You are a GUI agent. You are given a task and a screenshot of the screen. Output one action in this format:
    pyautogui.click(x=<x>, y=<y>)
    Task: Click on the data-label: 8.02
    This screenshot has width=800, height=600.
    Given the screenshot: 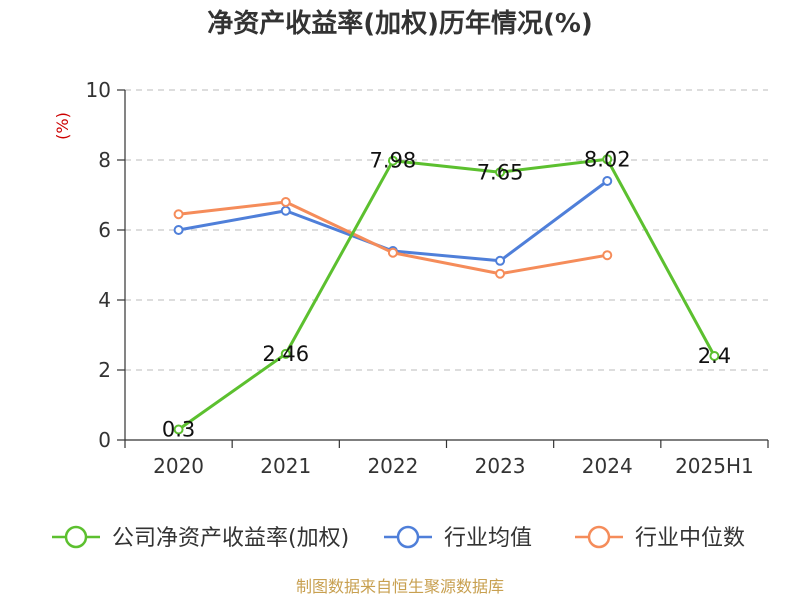 What is the action you would take?
    pyautogui.click(x=607, y=159)
    